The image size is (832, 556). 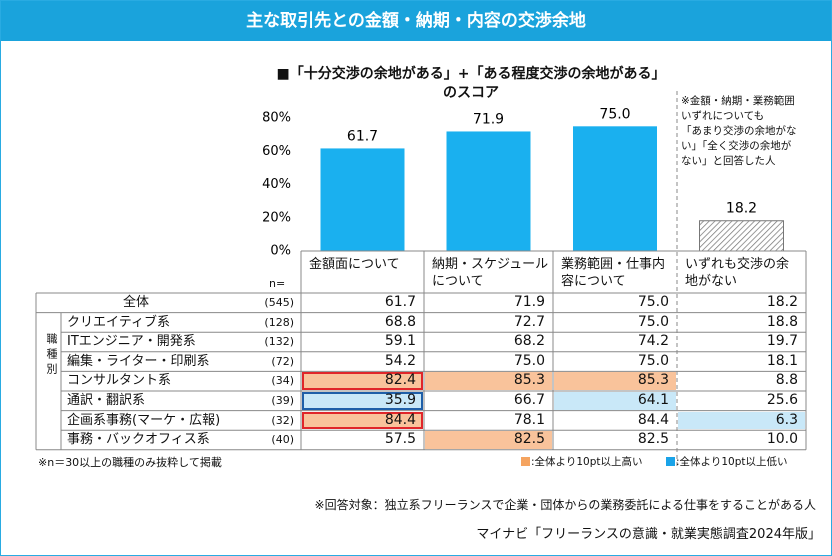 I want to click on cell-value: 66.7, so click(x=529, y=400).